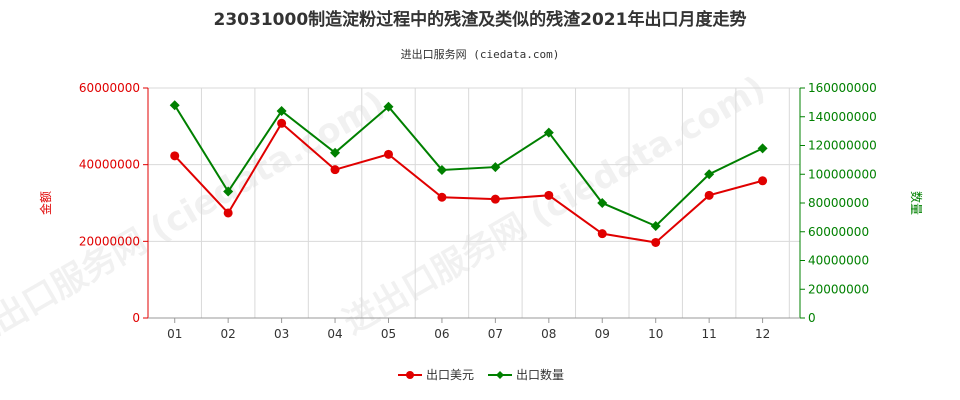 This screenshot has height=400, width=960. What do you see at coordinates (174, 334) in the screenshot?
I see `x-tick-label: 01` at bounding box center [174, 334].